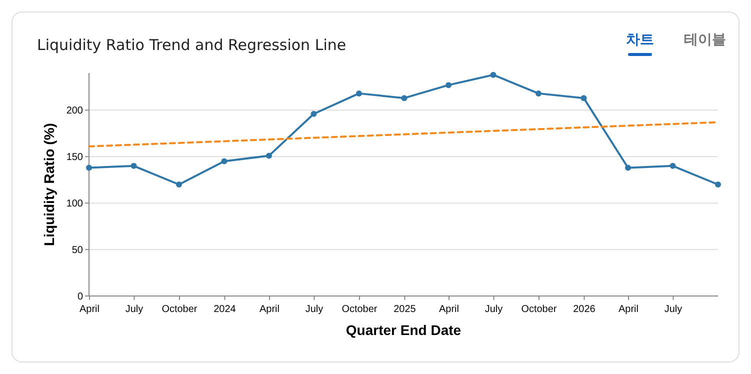  I want to click on y-tick-label: 200, so click(75, 111).